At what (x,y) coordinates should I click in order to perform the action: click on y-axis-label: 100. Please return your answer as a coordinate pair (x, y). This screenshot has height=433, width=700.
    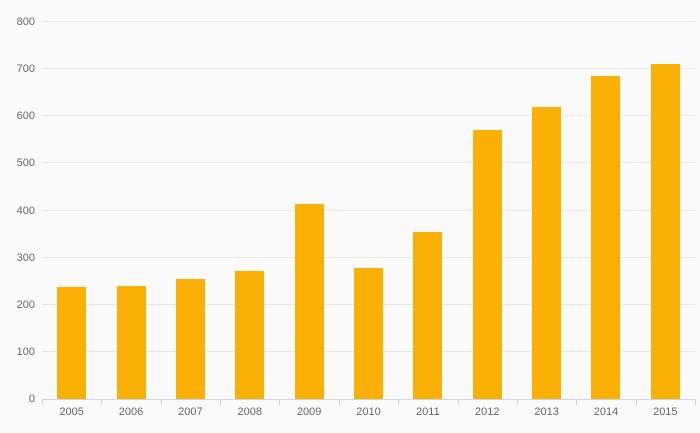
    Looking at the image, I should click on (25, 351).